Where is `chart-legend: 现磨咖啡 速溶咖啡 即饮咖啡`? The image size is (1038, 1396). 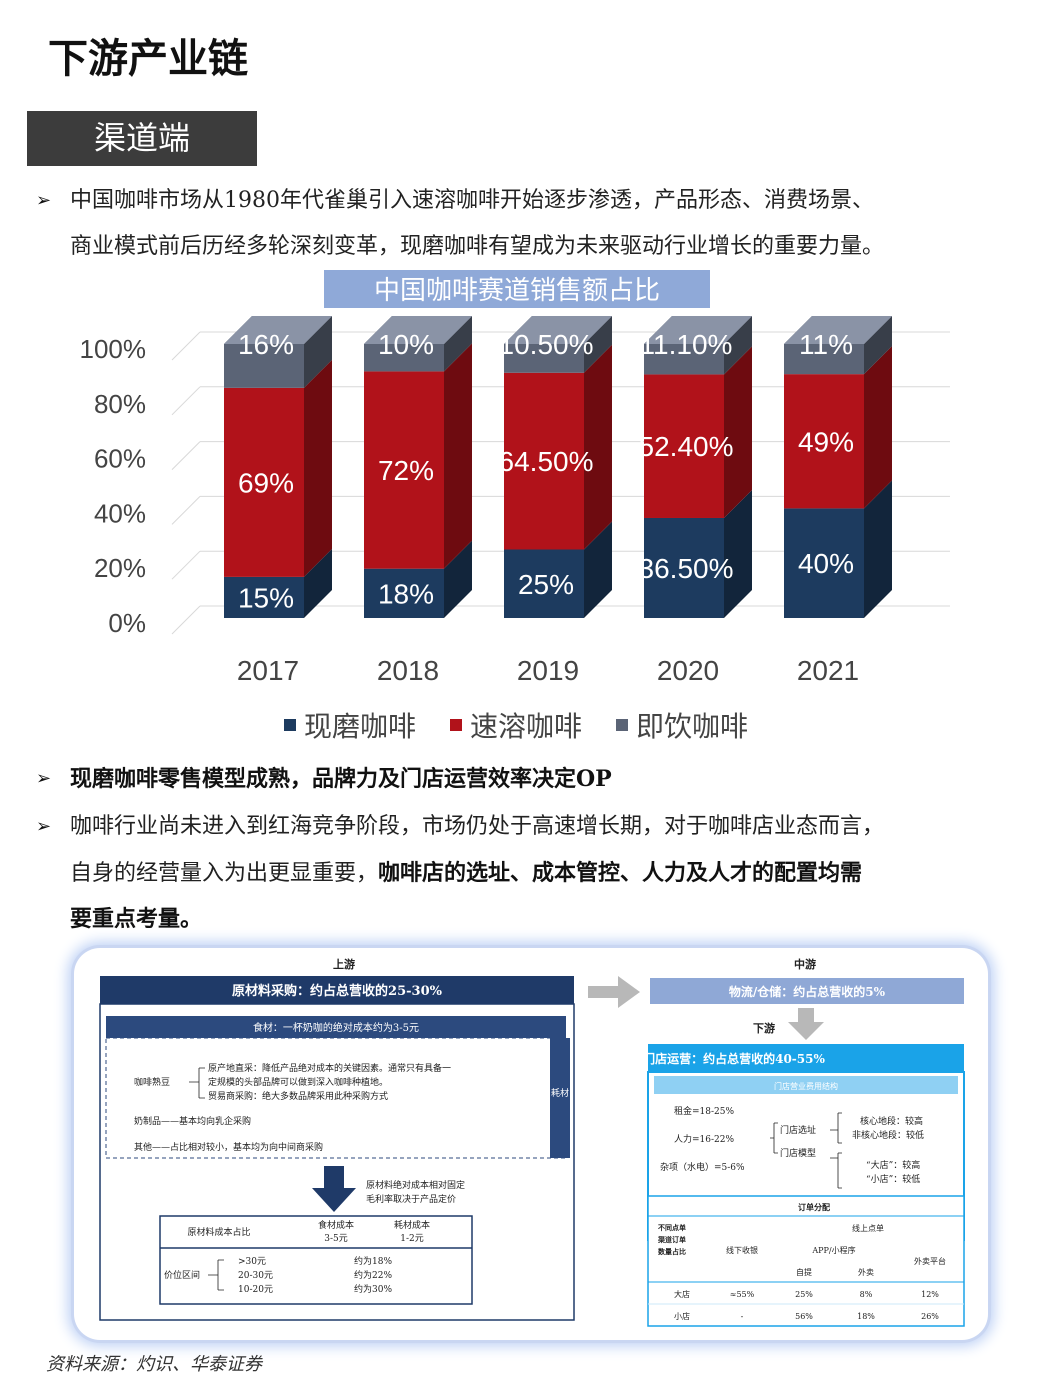
chart-legend: 现磨咖啡 速溶咖啡 即饮咖啡 is located at coordinates (516, 726).